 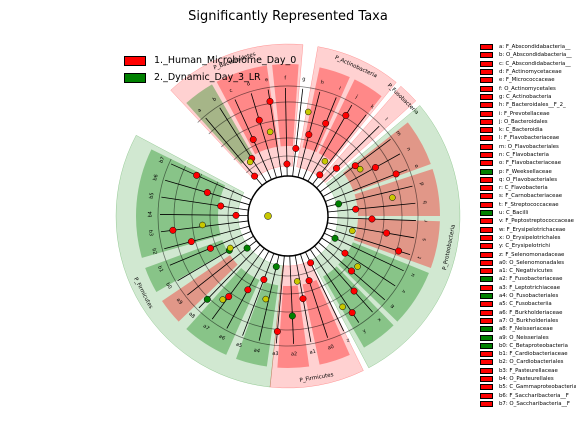 What do you see at coordinates (528, 72) in the screenshot?
I see `key-row: d: F_Actinomycetaceae` at bounding box center [528, 72].